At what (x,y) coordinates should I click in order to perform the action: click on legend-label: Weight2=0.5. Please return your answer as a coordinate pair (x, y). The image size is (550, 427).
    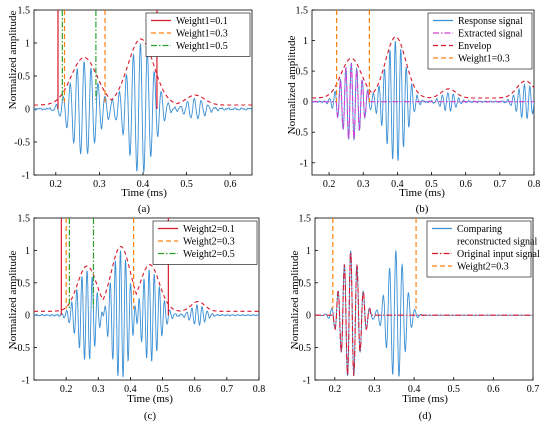
    Looking at the image, I should click on (209, 254).